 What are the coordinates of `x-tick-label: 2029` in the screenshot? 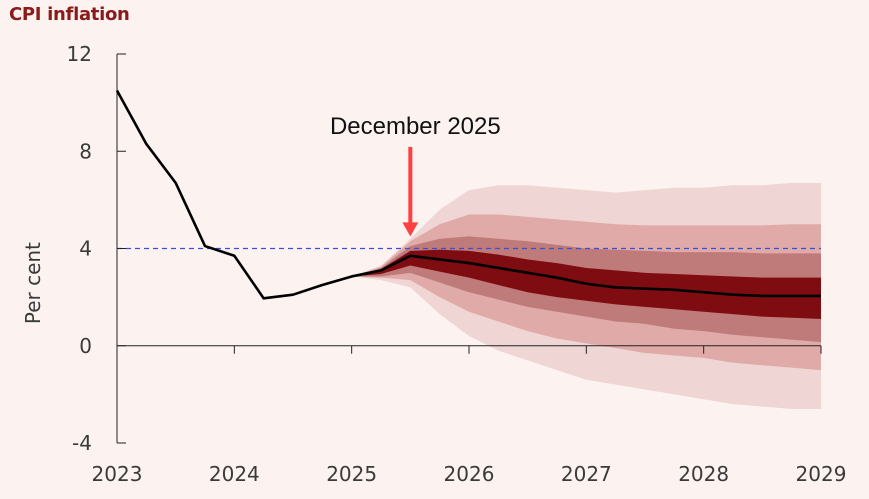 It's located at (821, 474).